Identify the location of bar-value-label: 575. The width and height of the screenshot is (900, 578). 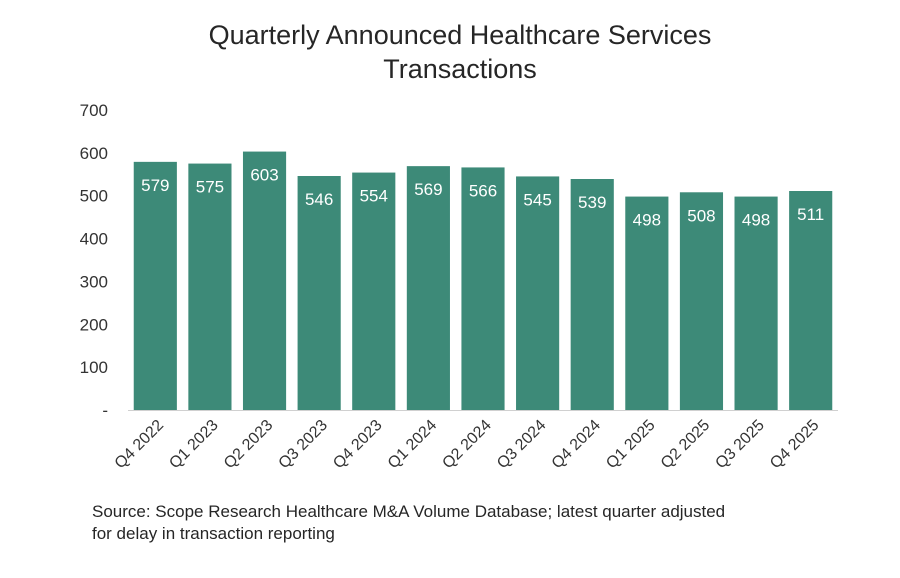
(210, 187).